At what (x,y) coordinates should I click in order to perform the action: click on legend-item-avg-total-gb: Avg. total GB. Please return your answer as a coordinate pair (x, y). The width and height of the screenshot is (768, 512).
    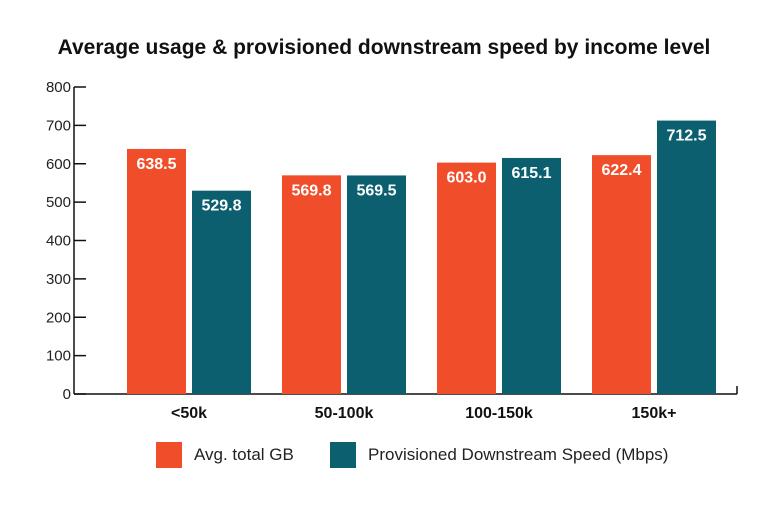
    Looking at the image, I should click on (225, 455).